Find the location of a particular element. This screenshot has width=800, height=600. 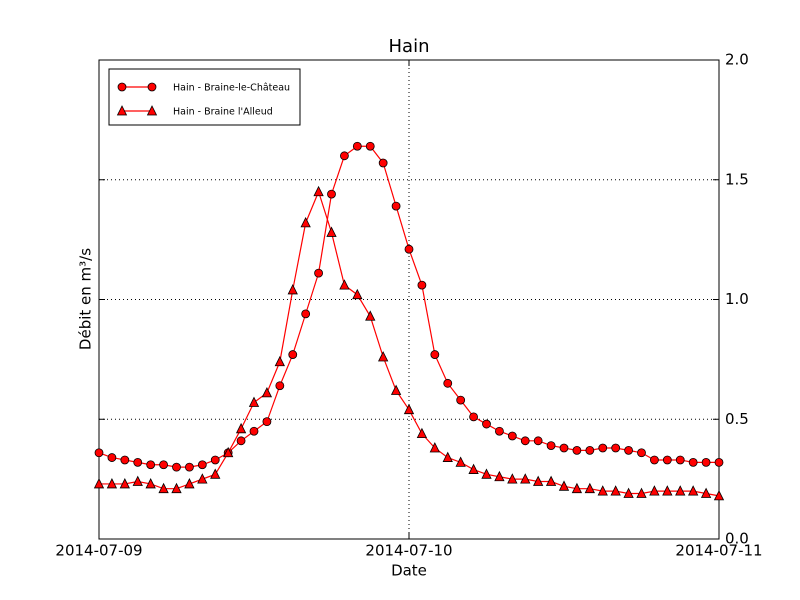

legend-label: Hain - Braine l'Alleud is located at coordinates (223, 112).